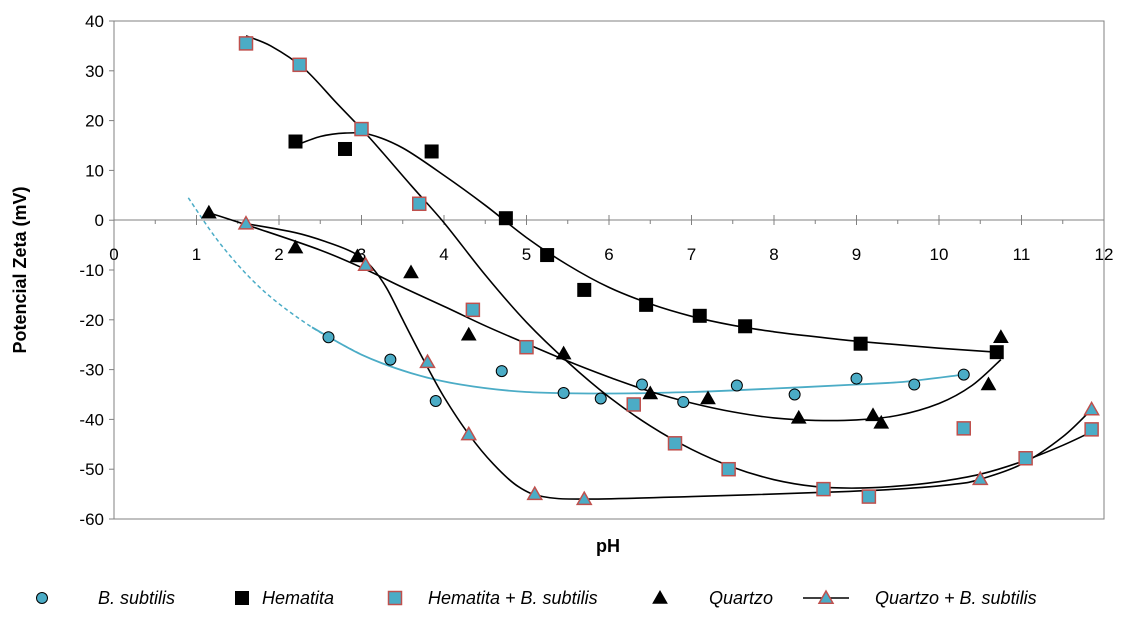 Image resolution: width=1121 pixels, height=623 pixels. I want to click on y-tick-label: -30, so click(91, 370).